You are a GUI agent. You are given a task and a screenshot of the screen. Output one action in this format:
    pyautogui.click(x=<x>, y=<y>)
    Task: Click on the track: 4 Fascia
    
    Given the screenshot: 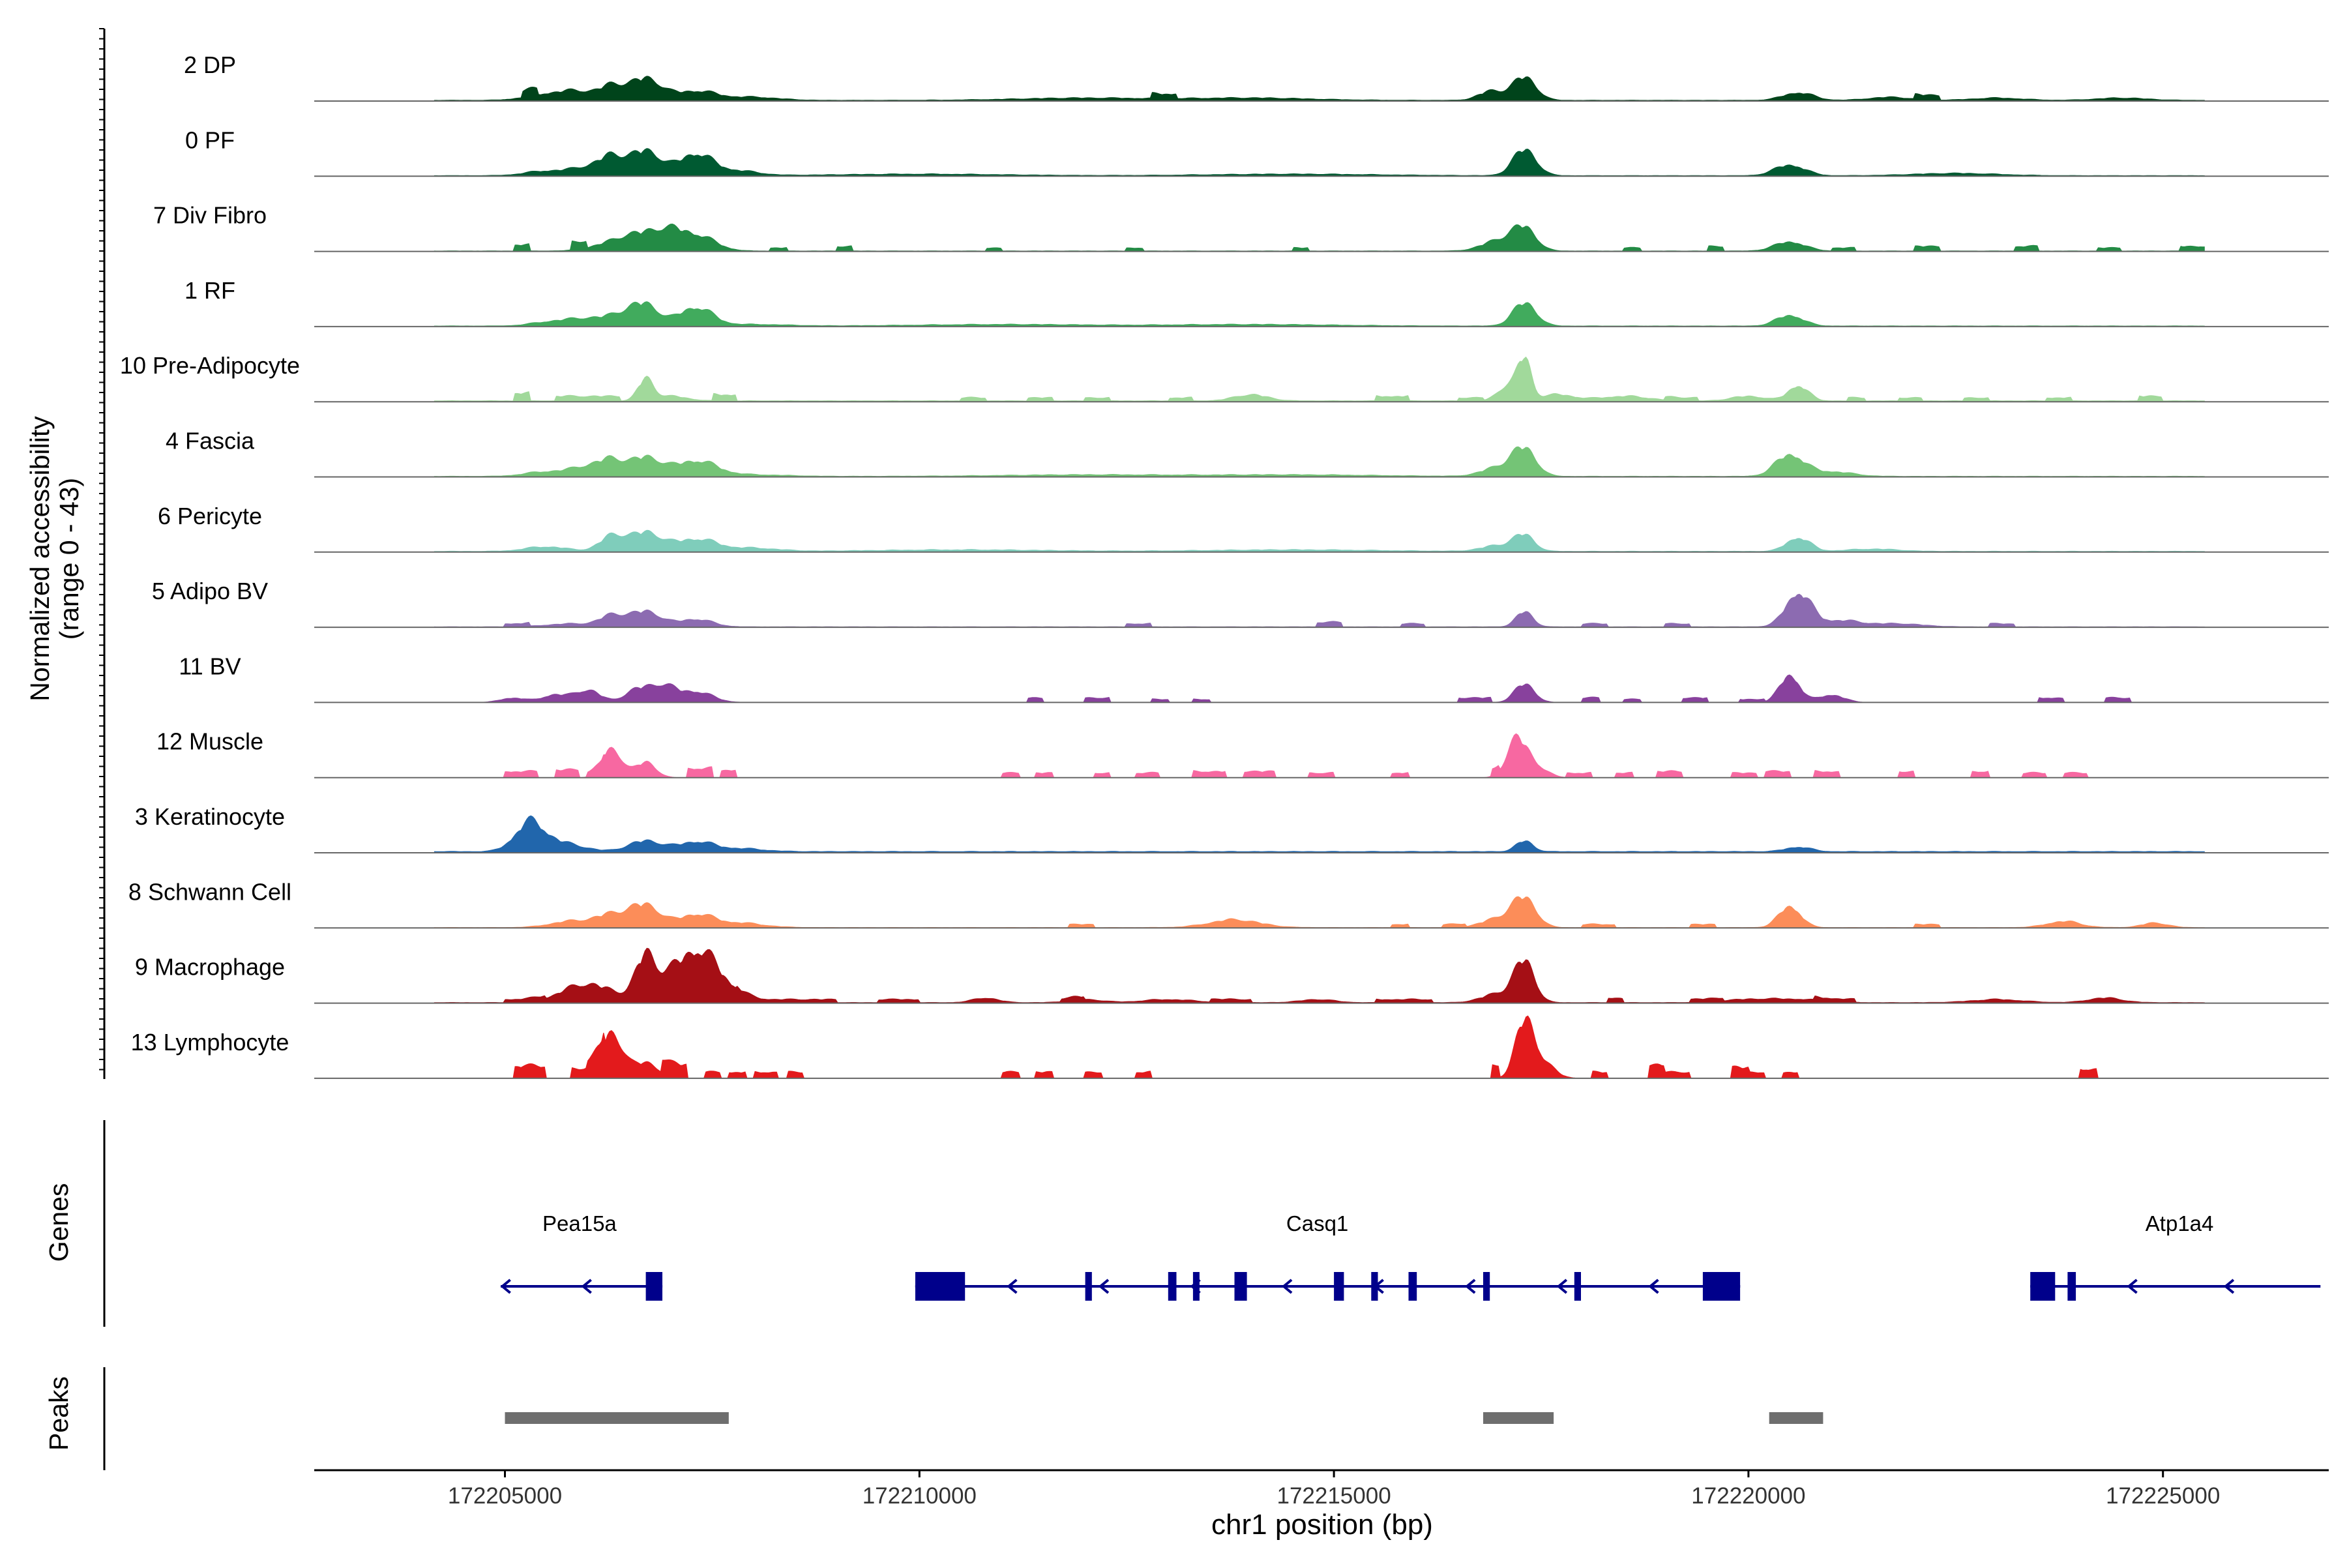 What is the action you would take?
    pyautogui.click(x=1247, y=453)
    